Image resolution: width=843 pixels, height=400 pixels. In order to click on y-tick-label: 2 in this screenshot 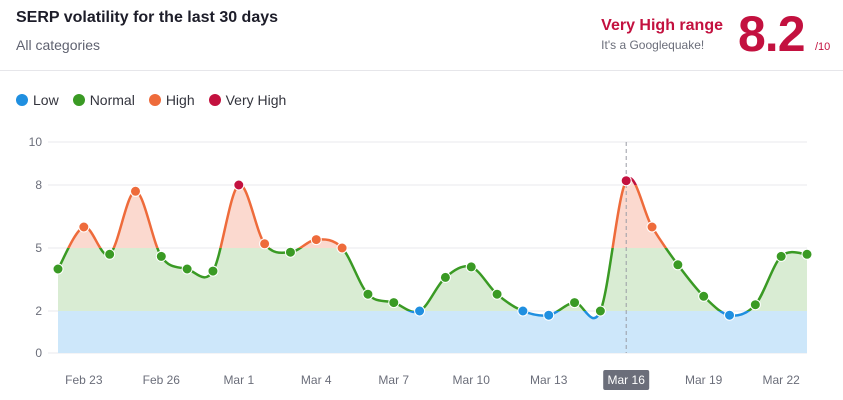, I will do `click(38, 311)`.